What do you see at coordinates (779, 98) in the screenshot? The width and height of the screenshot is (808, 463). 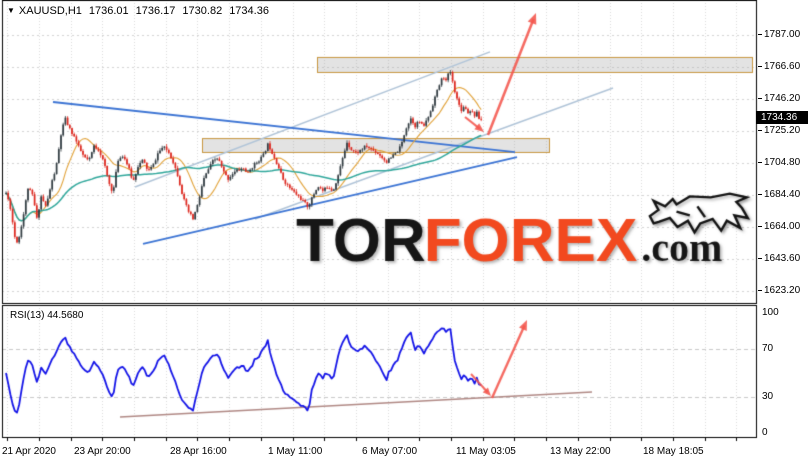 I see `price-axis-label: 1746.20` at bounding box center [779, 98].